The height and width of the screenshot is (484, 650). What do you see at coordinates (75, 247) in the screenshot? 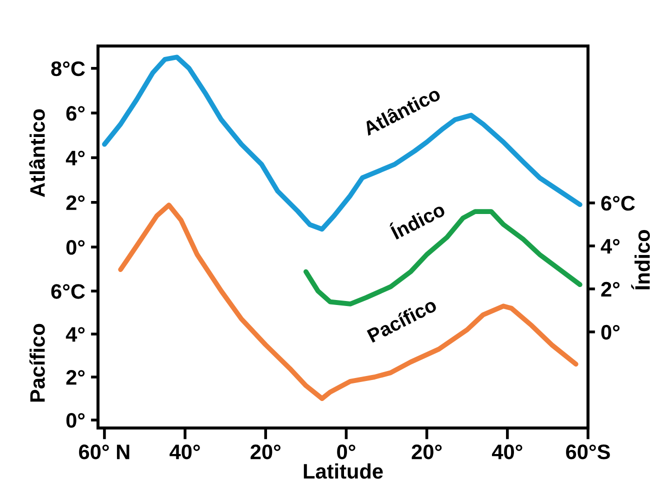
I see `y-tick-label: 0°` at bounding box center [75, 247].